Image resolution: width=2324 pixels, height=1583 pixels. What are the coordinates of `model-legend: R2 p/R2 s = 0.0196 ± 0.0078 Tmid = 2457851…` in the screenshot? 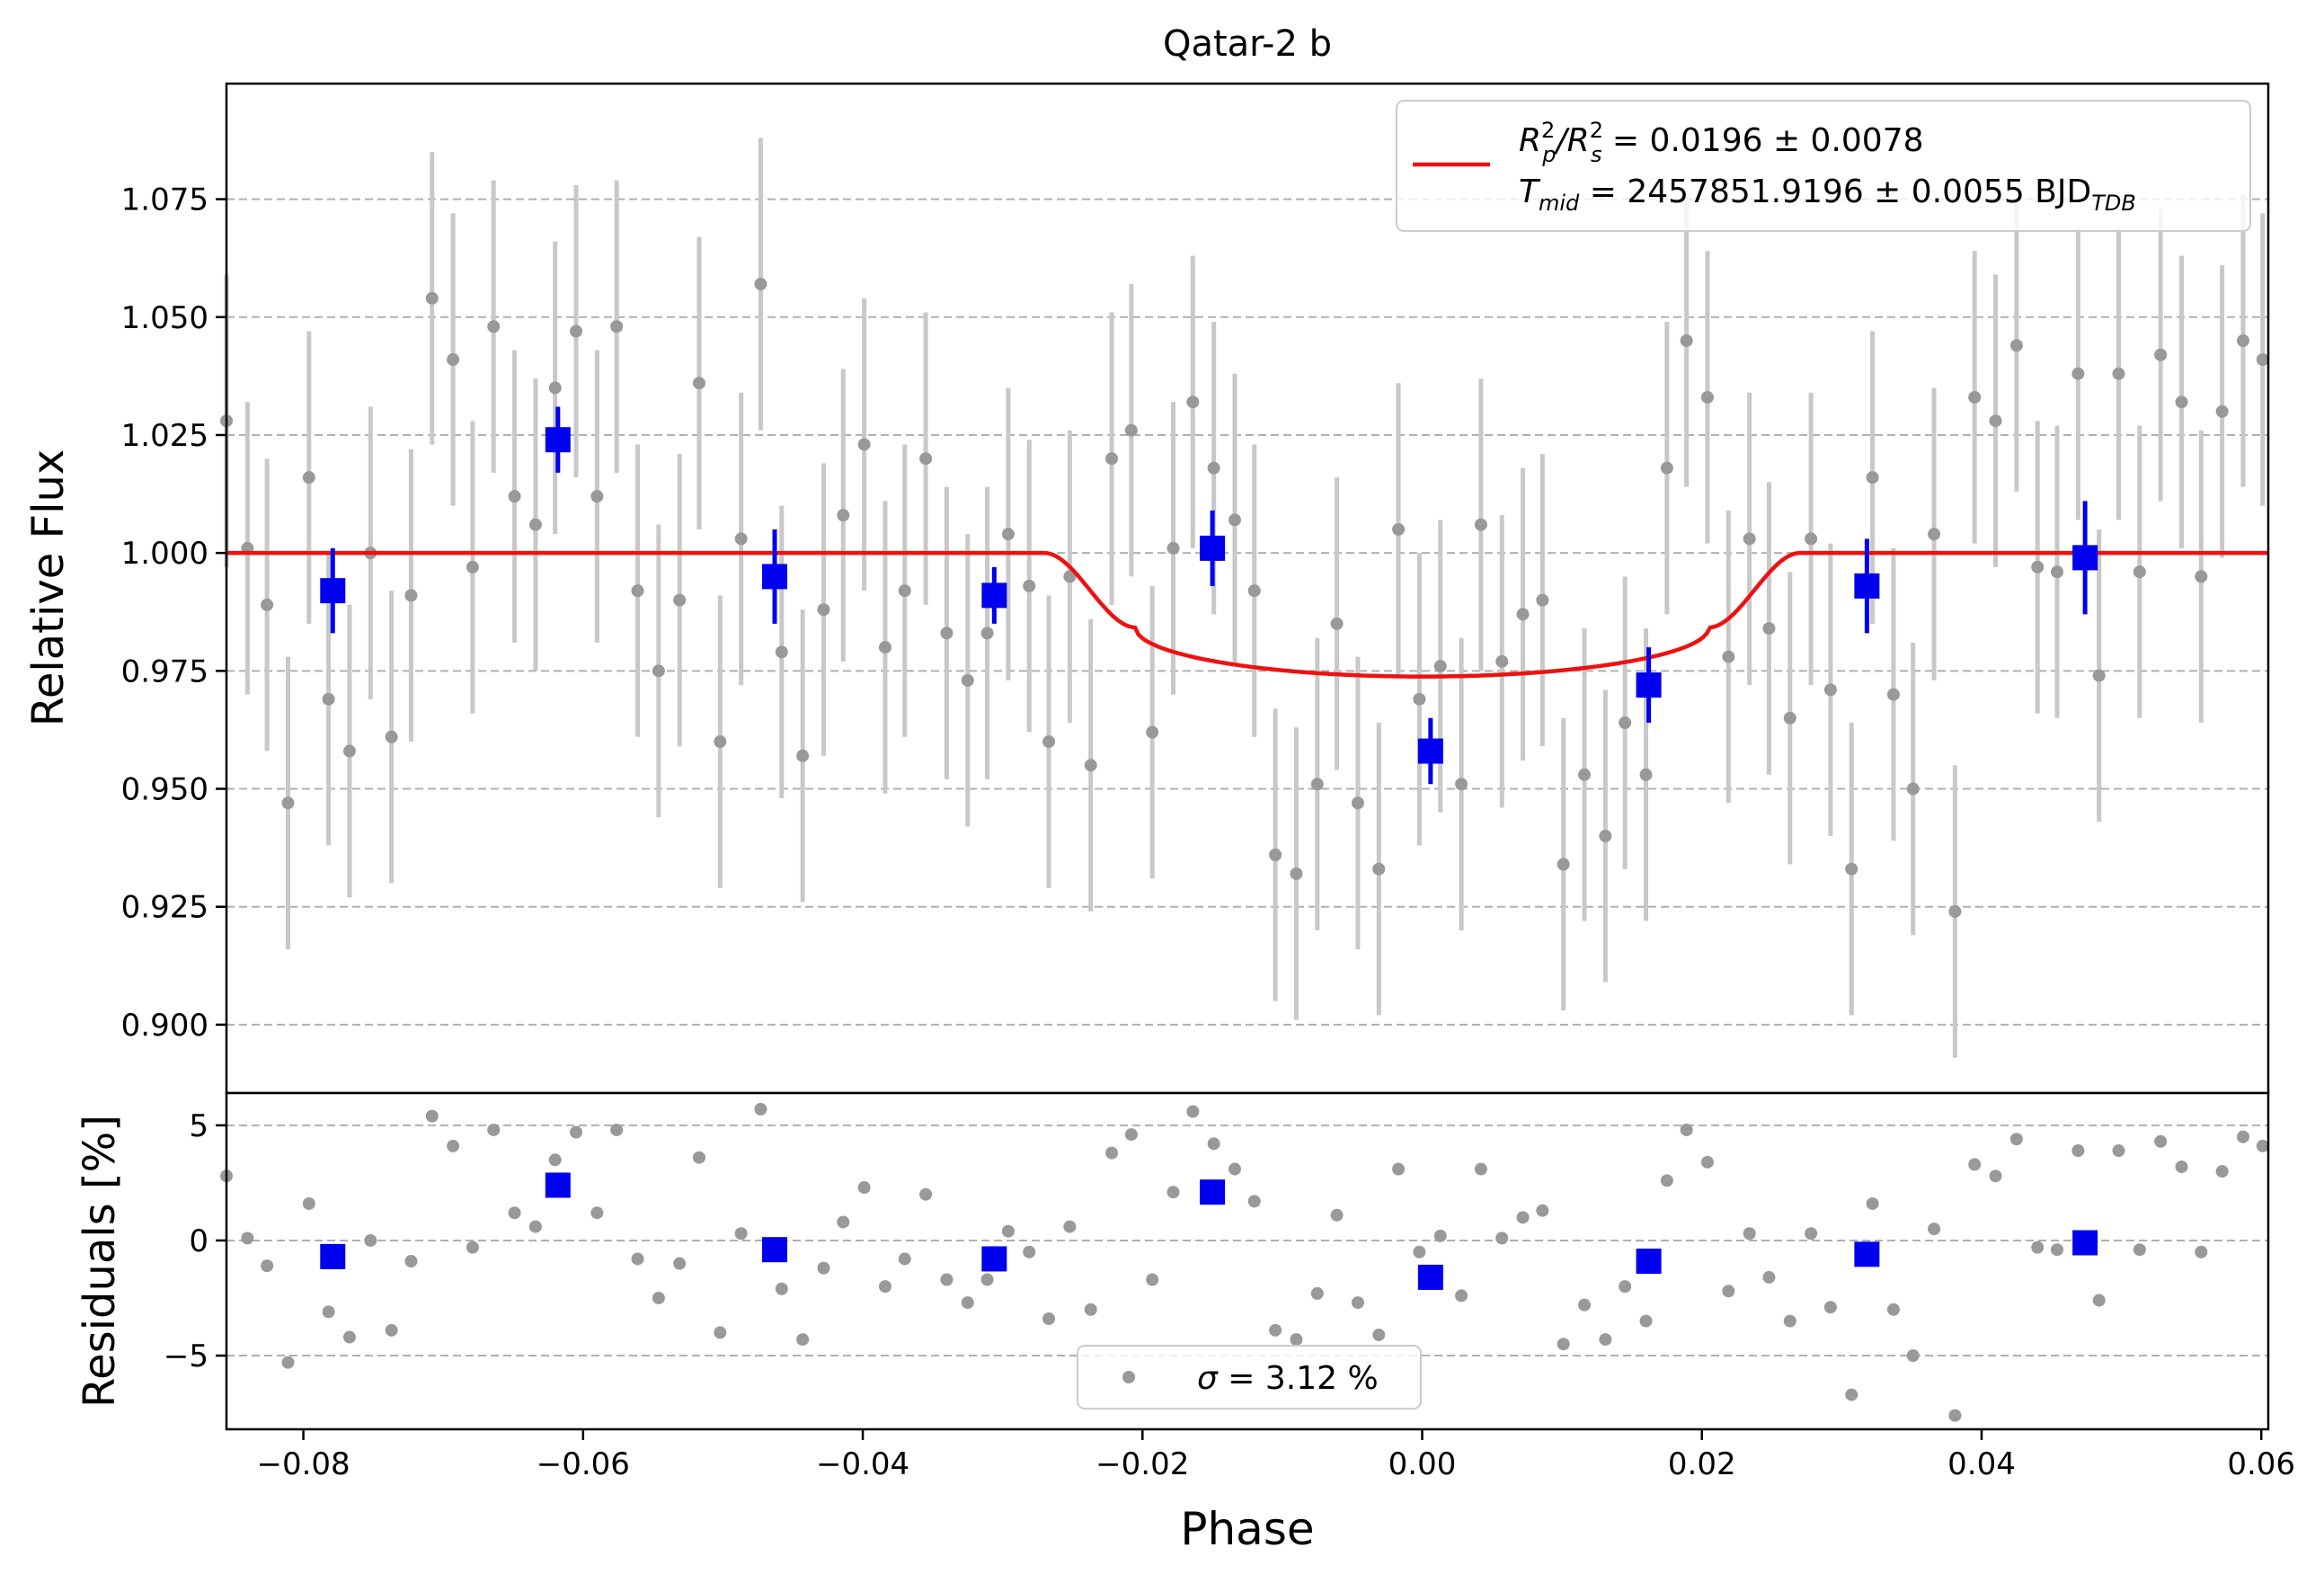 It's located at (1823, 166).